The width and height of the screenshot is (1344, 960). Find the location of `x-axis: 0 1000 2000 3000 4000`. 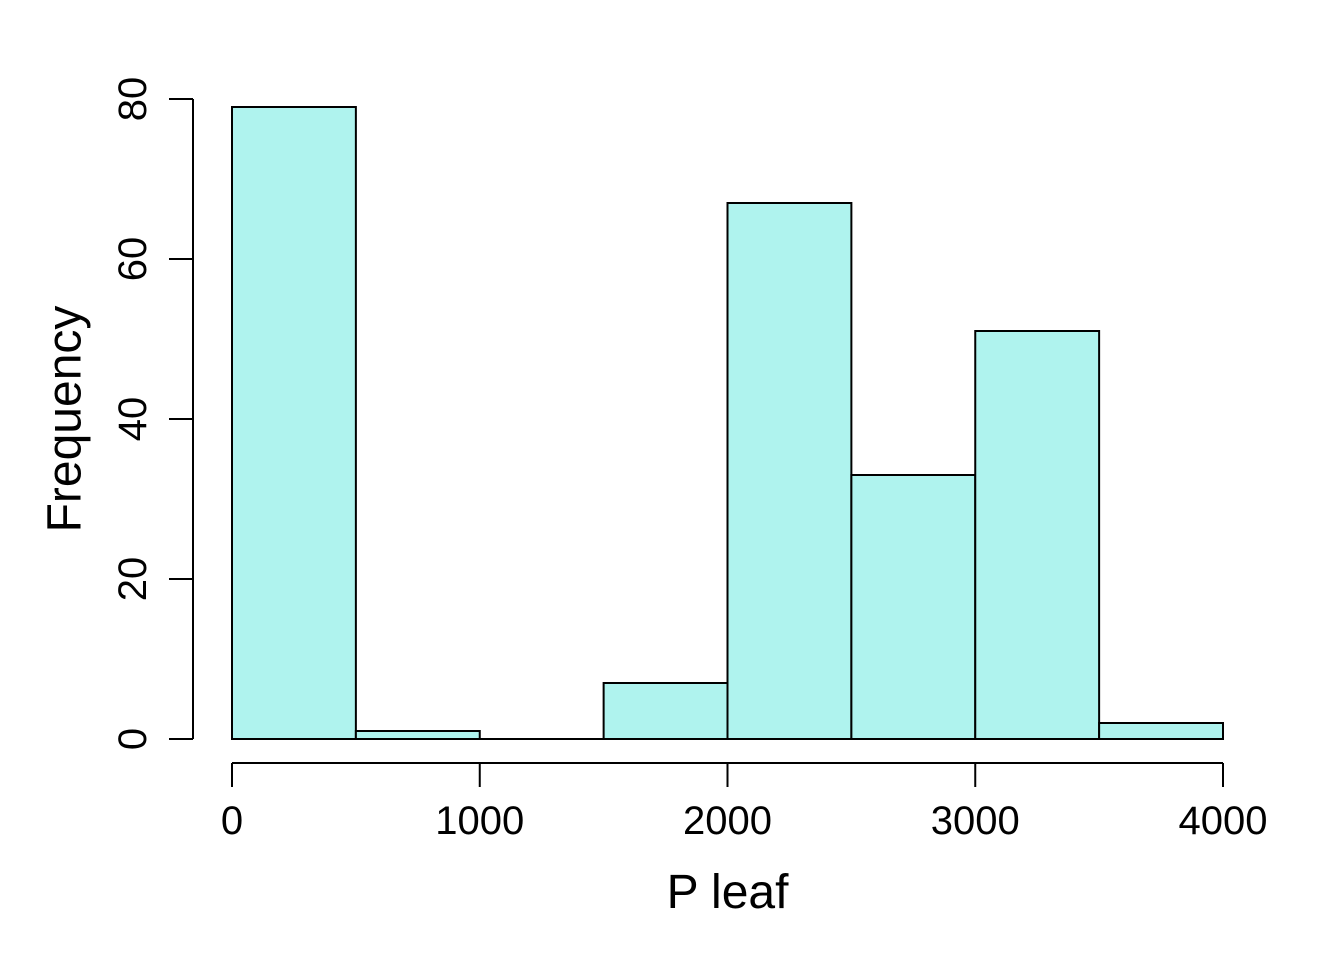

x-axis: 0 1000 2000 3000 4000 is located at coordinates (744, 802).